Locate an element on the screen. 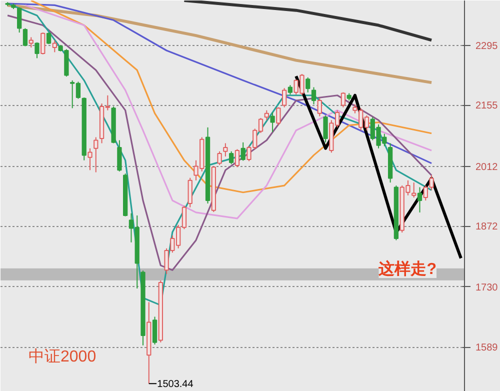 This screenshot has width=500, height=391. y-tick-label: 1872 is located at coordinates (487, 227).